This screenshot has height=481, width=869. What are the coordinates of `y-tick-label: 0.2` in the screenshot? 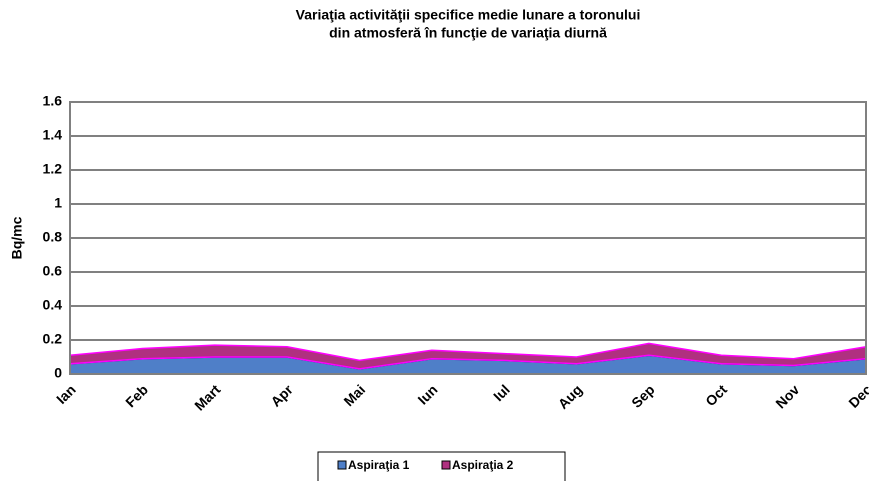 It's located at (53, 339).